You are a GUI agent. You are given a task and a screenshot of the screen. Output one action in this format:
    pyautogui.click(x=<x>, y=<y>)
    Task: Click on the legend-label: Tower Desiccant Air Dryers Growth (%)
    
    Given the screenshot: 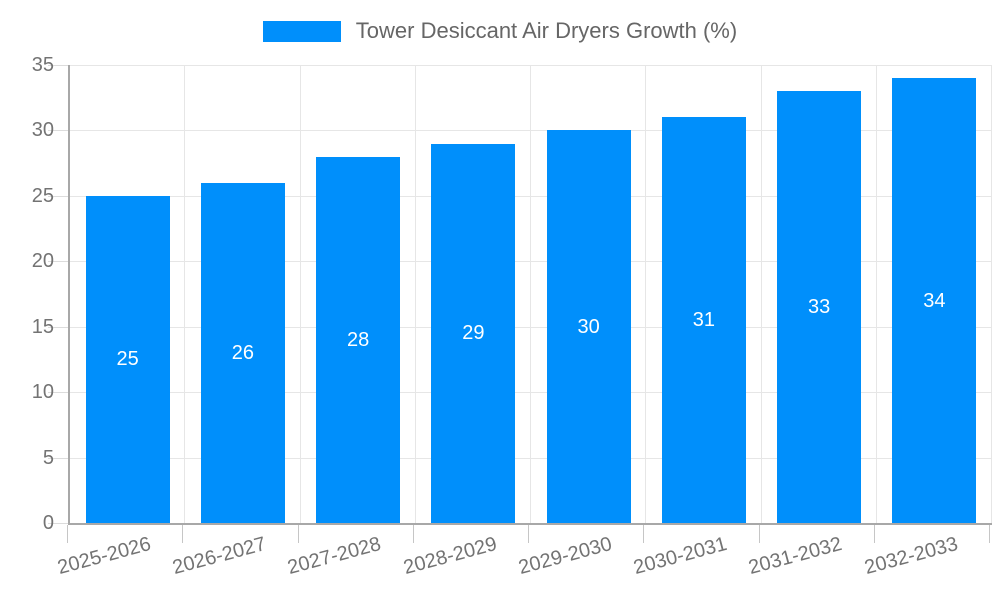 What is the action you would take?
    pyautogui.click(x=546, y=30)
    